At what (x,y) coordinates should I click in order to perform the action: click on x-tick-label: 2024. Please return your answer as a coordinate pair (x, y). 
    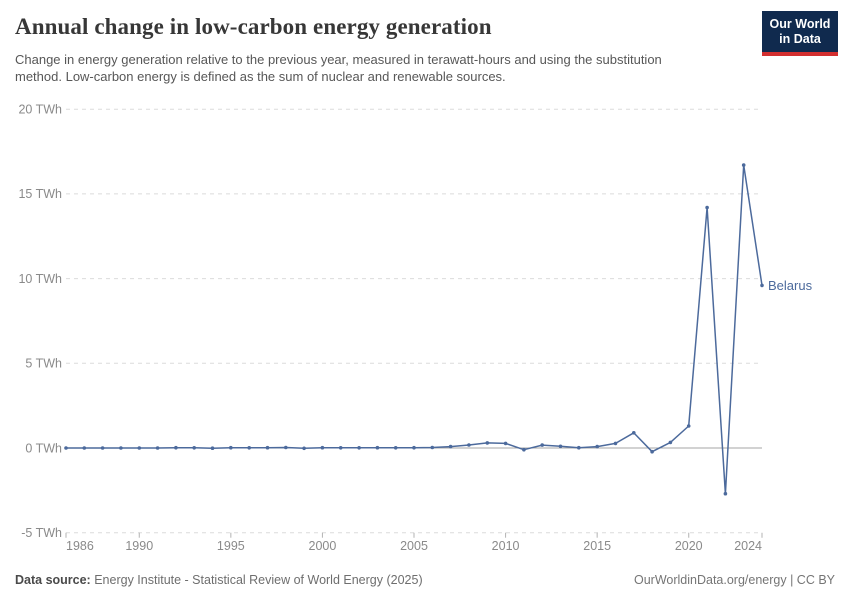
    Looking at the image, I should click on (748, 546).